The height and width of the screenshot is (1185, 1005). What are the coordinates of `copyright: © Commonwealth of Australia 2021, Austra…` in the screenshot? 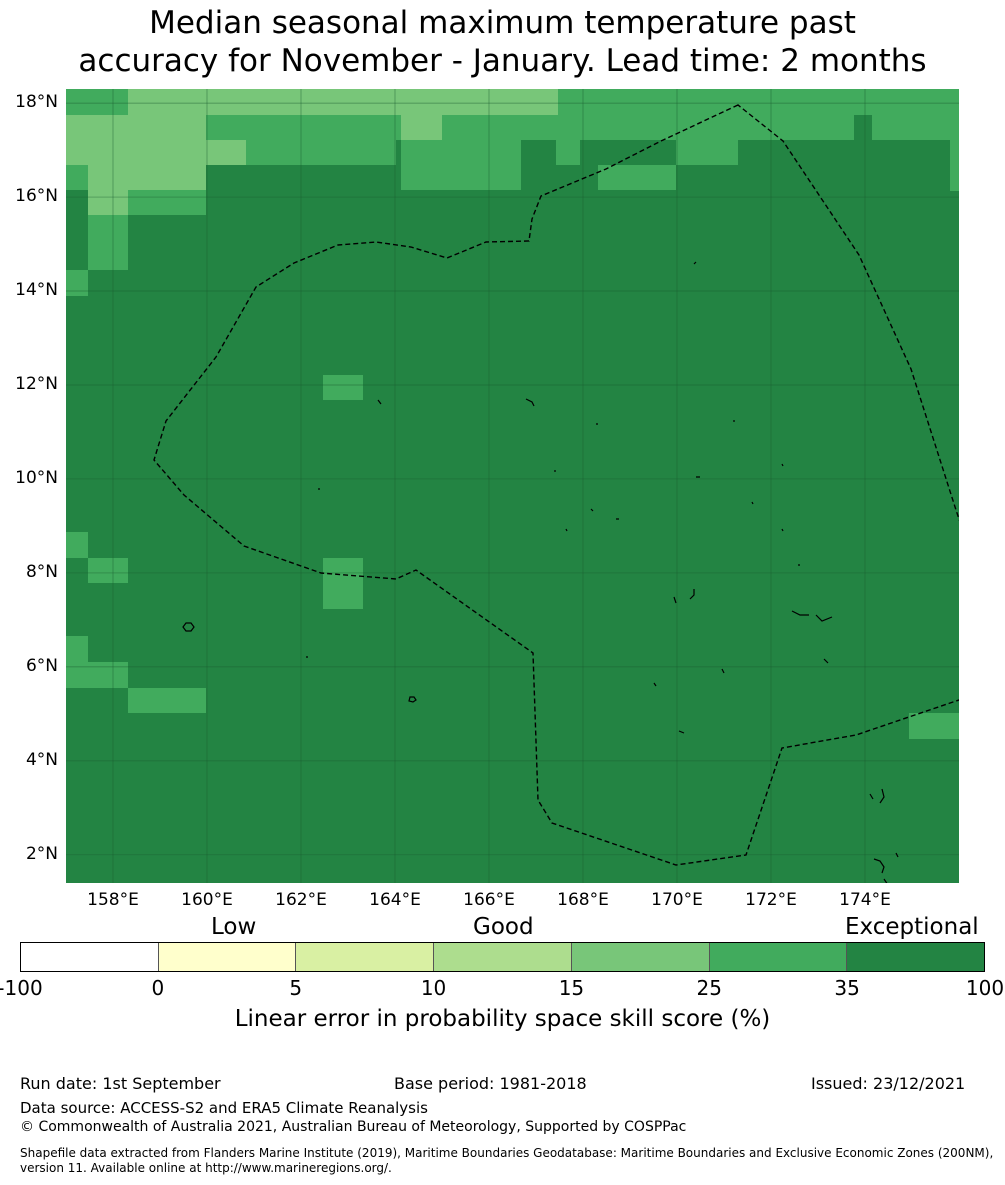 It's located at (353, 1127).